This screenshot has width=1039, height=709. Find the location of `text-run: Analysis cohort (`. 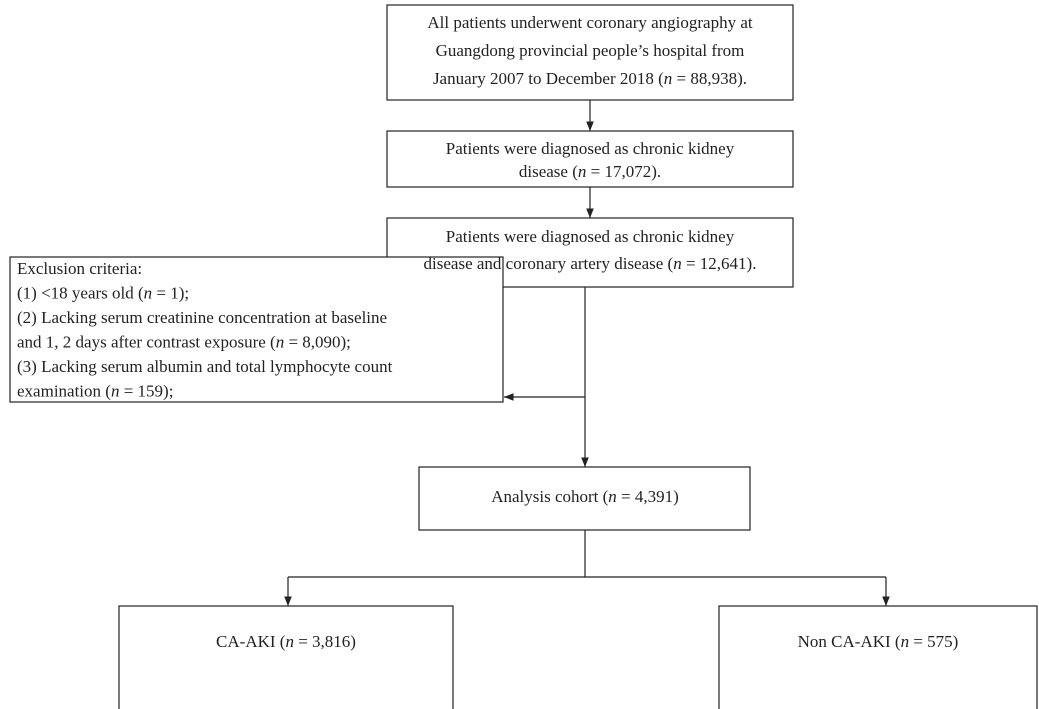

text-run: Analysis cohort ( is located at coordinates (549, 496).